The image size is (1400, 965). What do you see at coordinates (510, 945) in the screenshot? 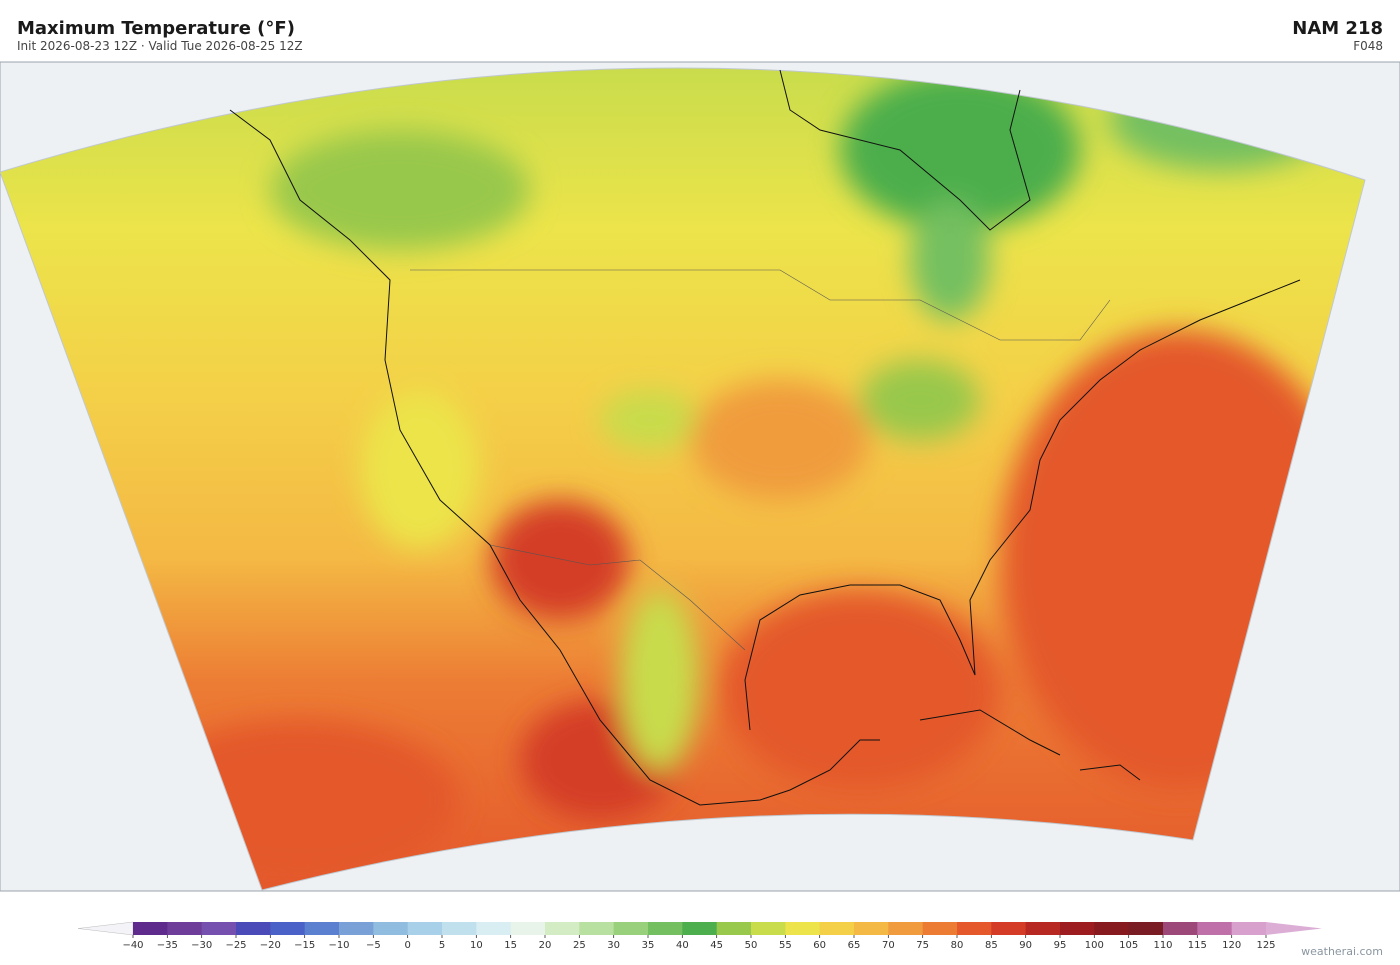
I see `colorbar-tick-label: 15` at bounding box center [510, 945].